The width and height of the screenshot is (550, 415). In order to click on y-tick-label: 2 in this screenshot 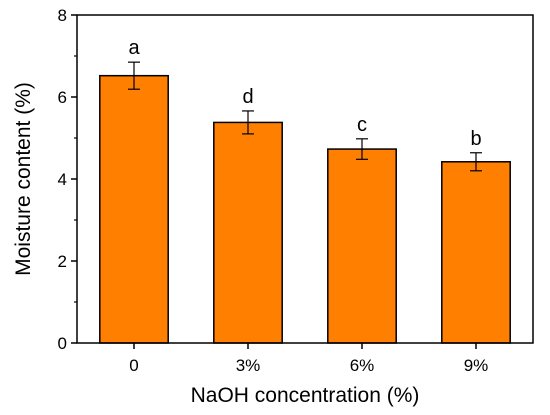, I will do `click(62, 261)`.